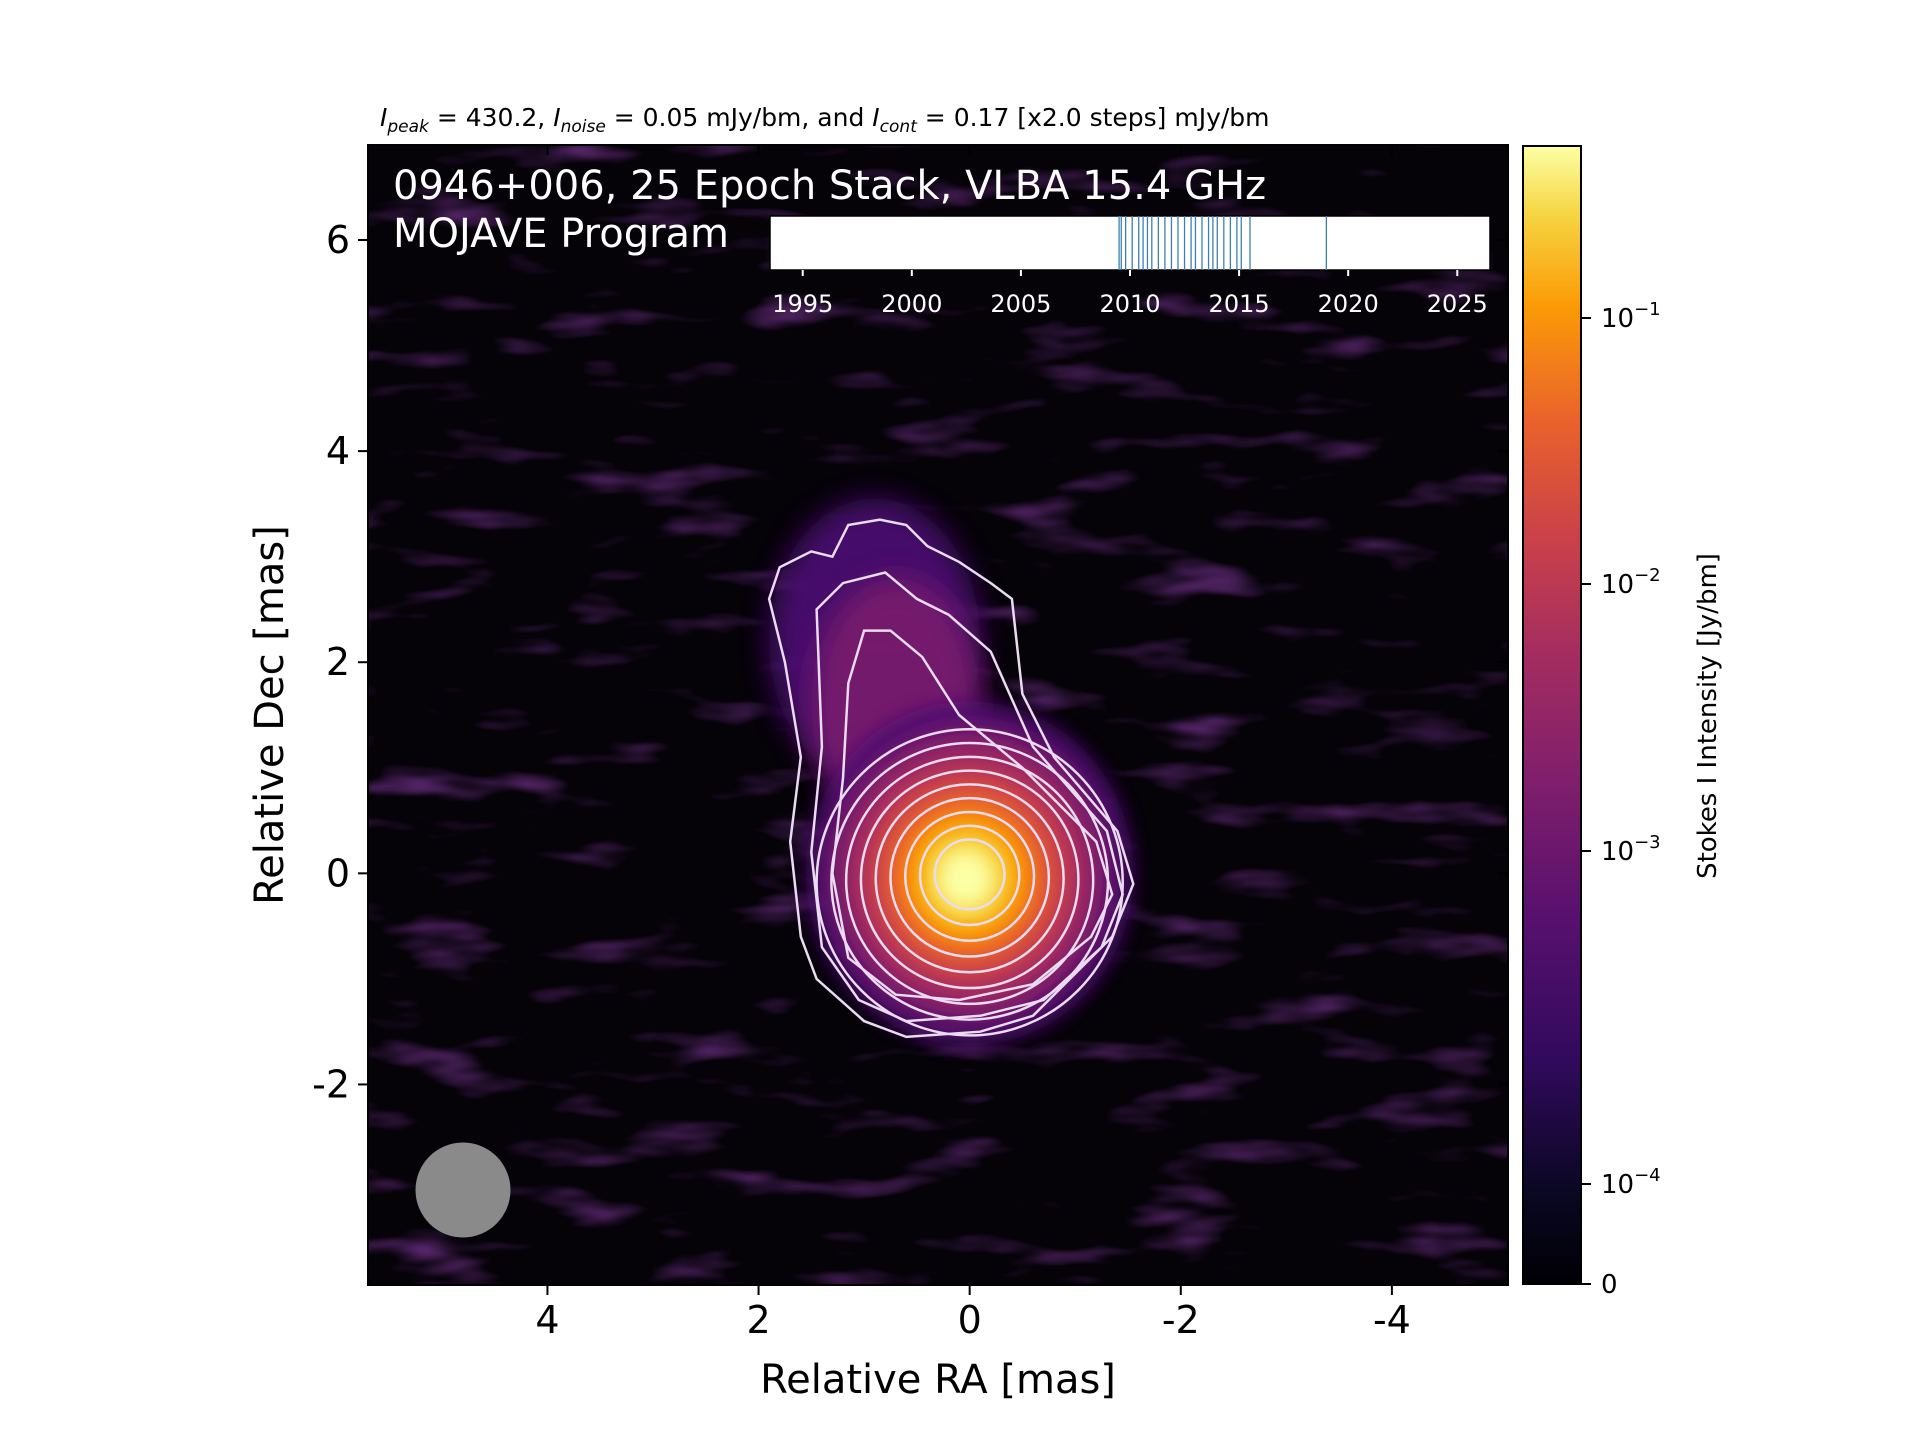  I want to click on epoch-tick-label: 2015, so click(1239, 304).